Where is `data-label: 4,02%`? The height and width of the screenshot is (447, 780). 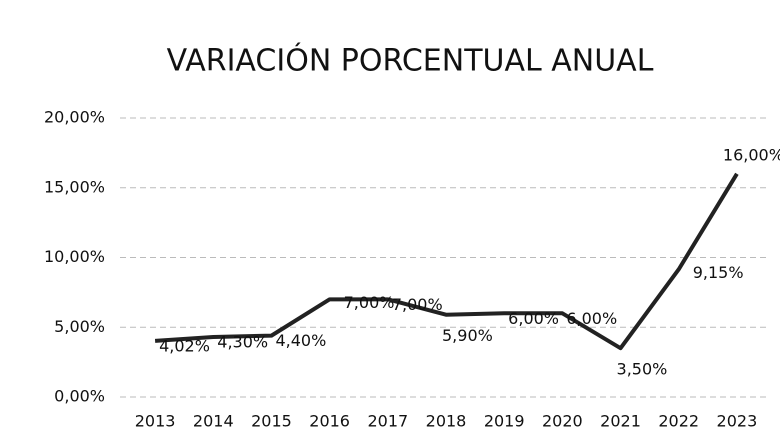 data-label: 4,02% is located at coordinates (184, 345).